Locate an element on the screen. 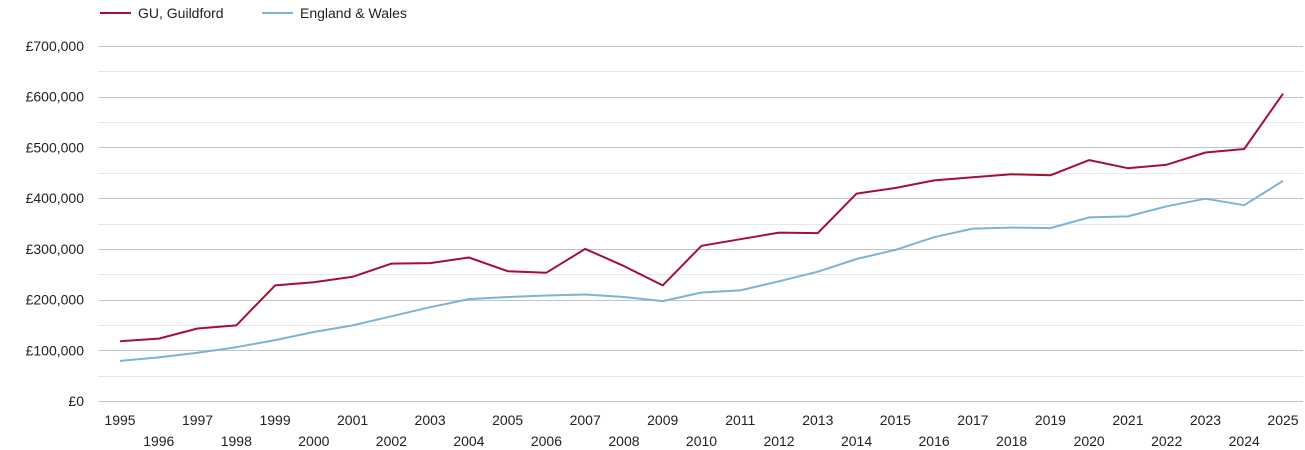 Image resolution: width=1305 pixels, height=450 pixels. x-tick-label: 2004 is located at coordinates (468, 441).